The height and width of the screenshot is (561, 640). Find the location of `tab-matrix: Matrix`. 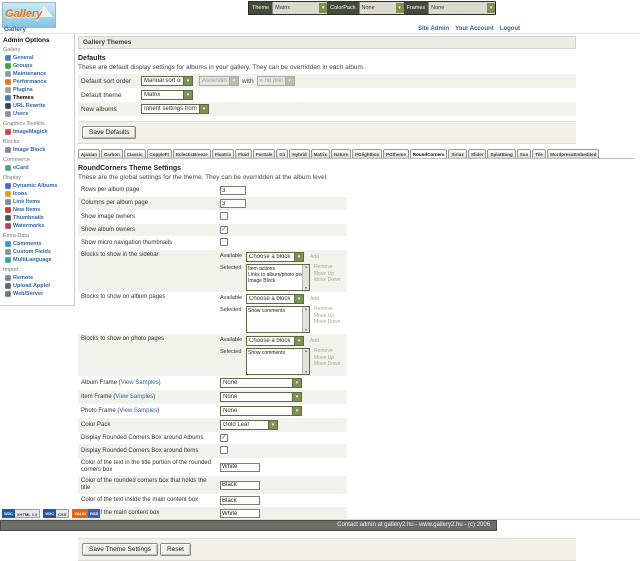

tab-matrix: Matrix is located at coordinates (320, 153).